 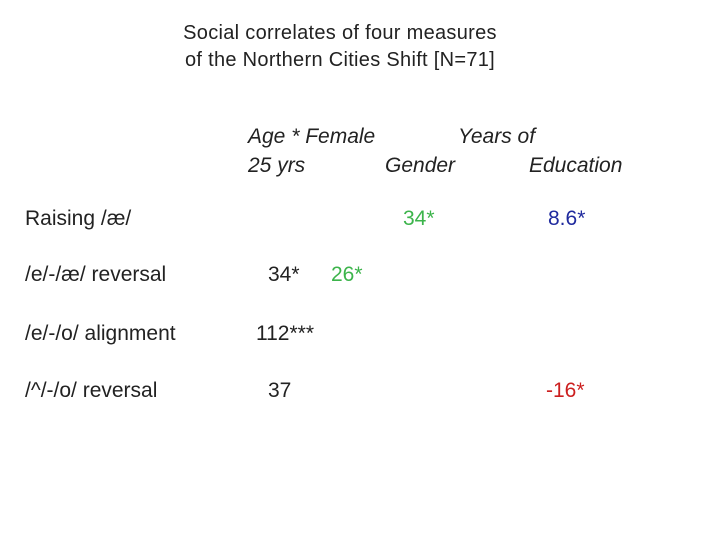 I want to click on row-label-raising: Raising /æ/, so click(x=78, y=218).